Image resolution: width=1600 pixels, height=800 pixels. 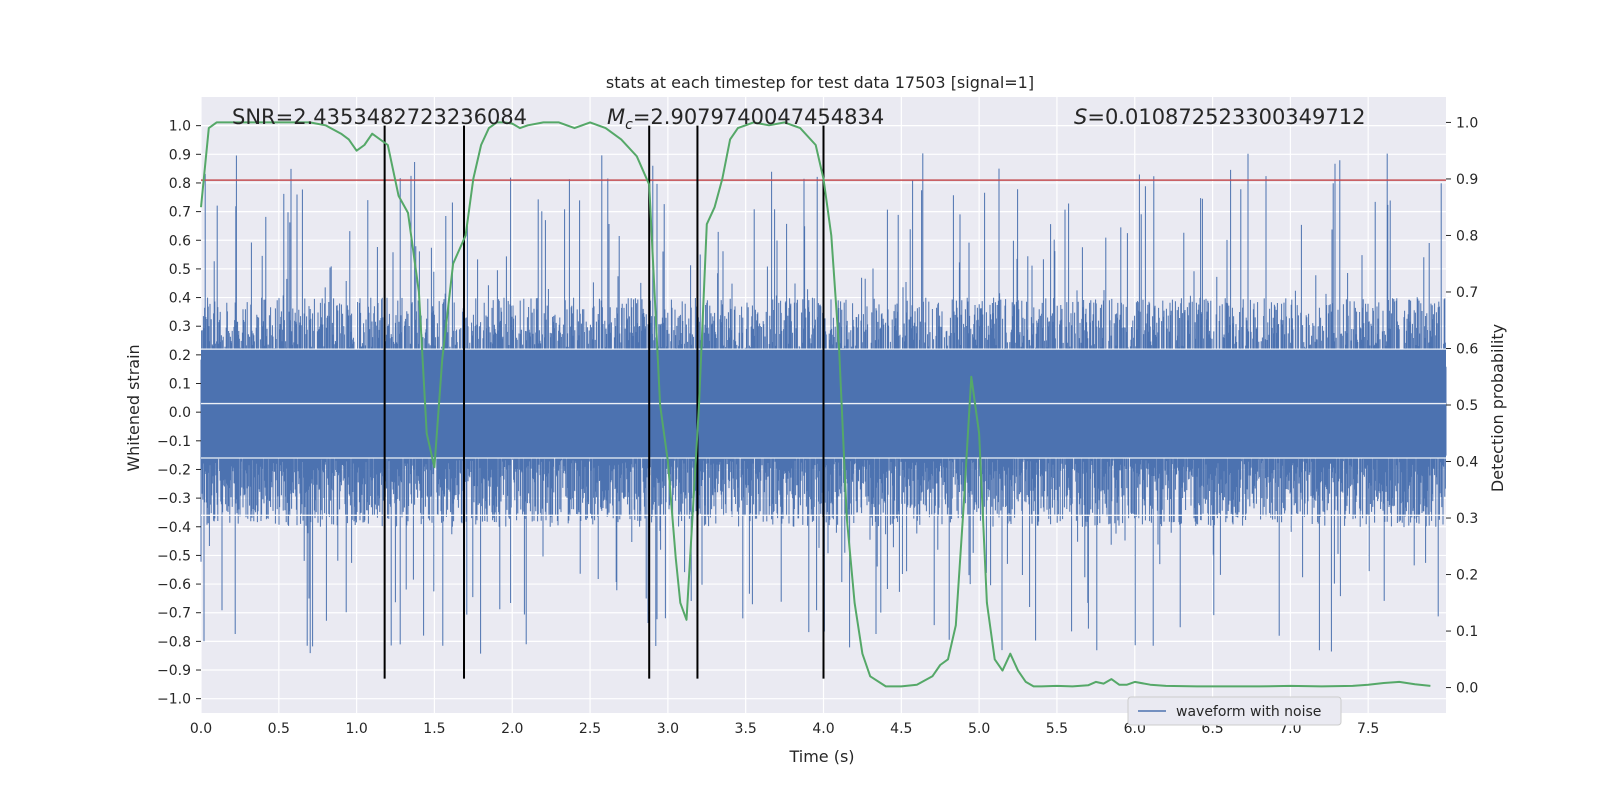 I want to click on y2-tick-label: 1.0, so click(x=1467, y=123).